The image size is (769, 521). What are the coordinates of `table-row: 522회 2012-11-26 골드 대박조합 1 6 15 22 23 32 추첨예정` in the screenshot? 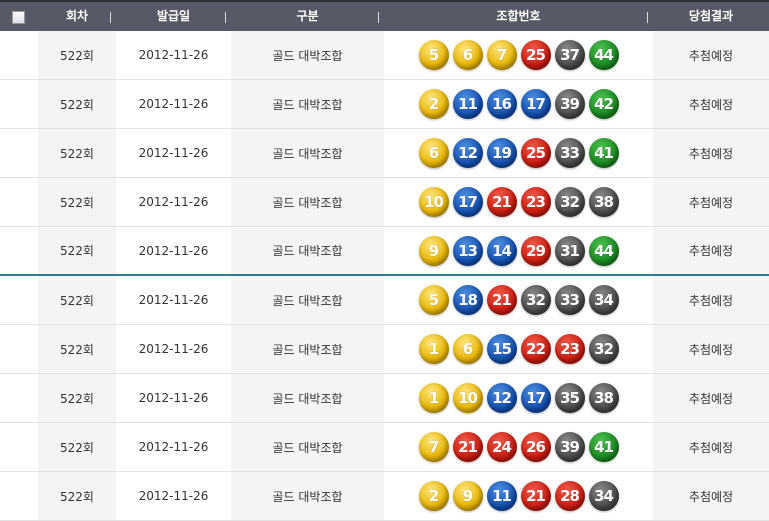 It's located at (384, 349).